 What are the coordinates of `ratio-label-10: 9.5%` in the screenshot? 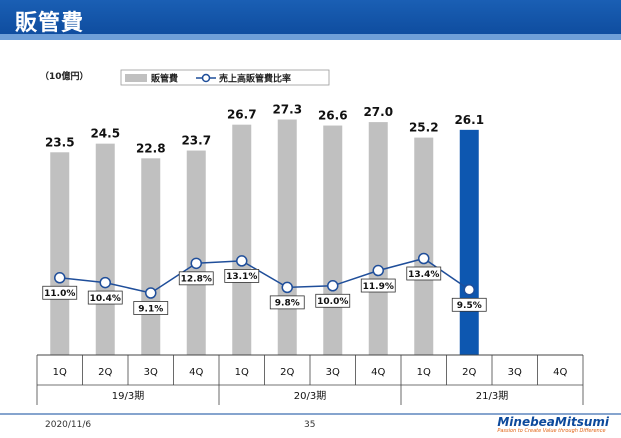 It's located at (469, 306).